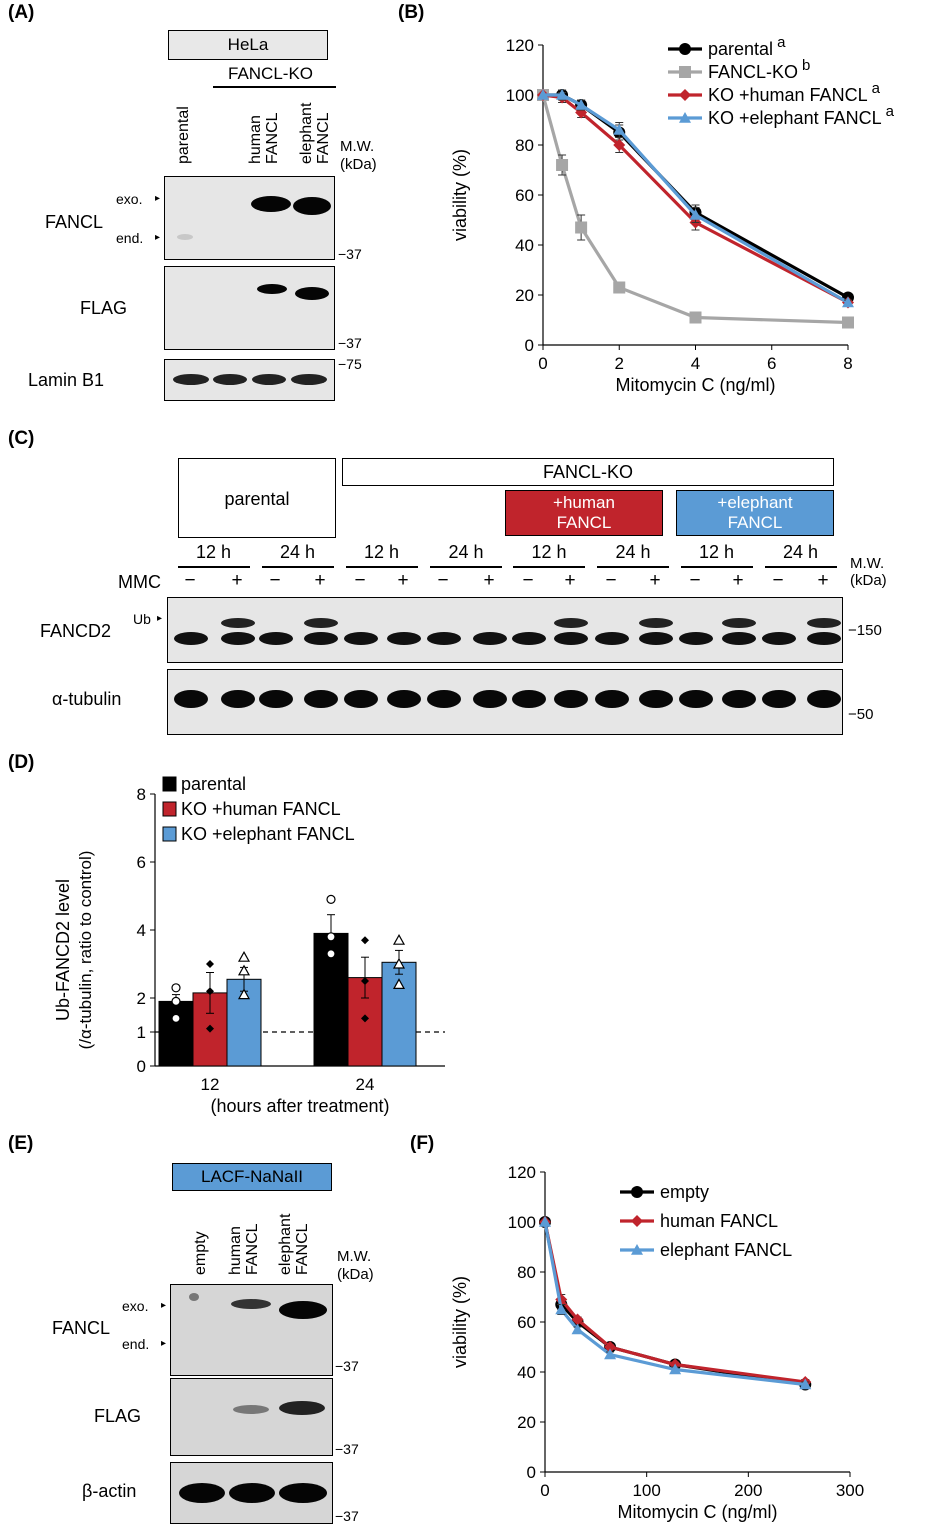 The image size is (935, 1535). I want to click on panel-a-flag-blot, so click(249, 308).